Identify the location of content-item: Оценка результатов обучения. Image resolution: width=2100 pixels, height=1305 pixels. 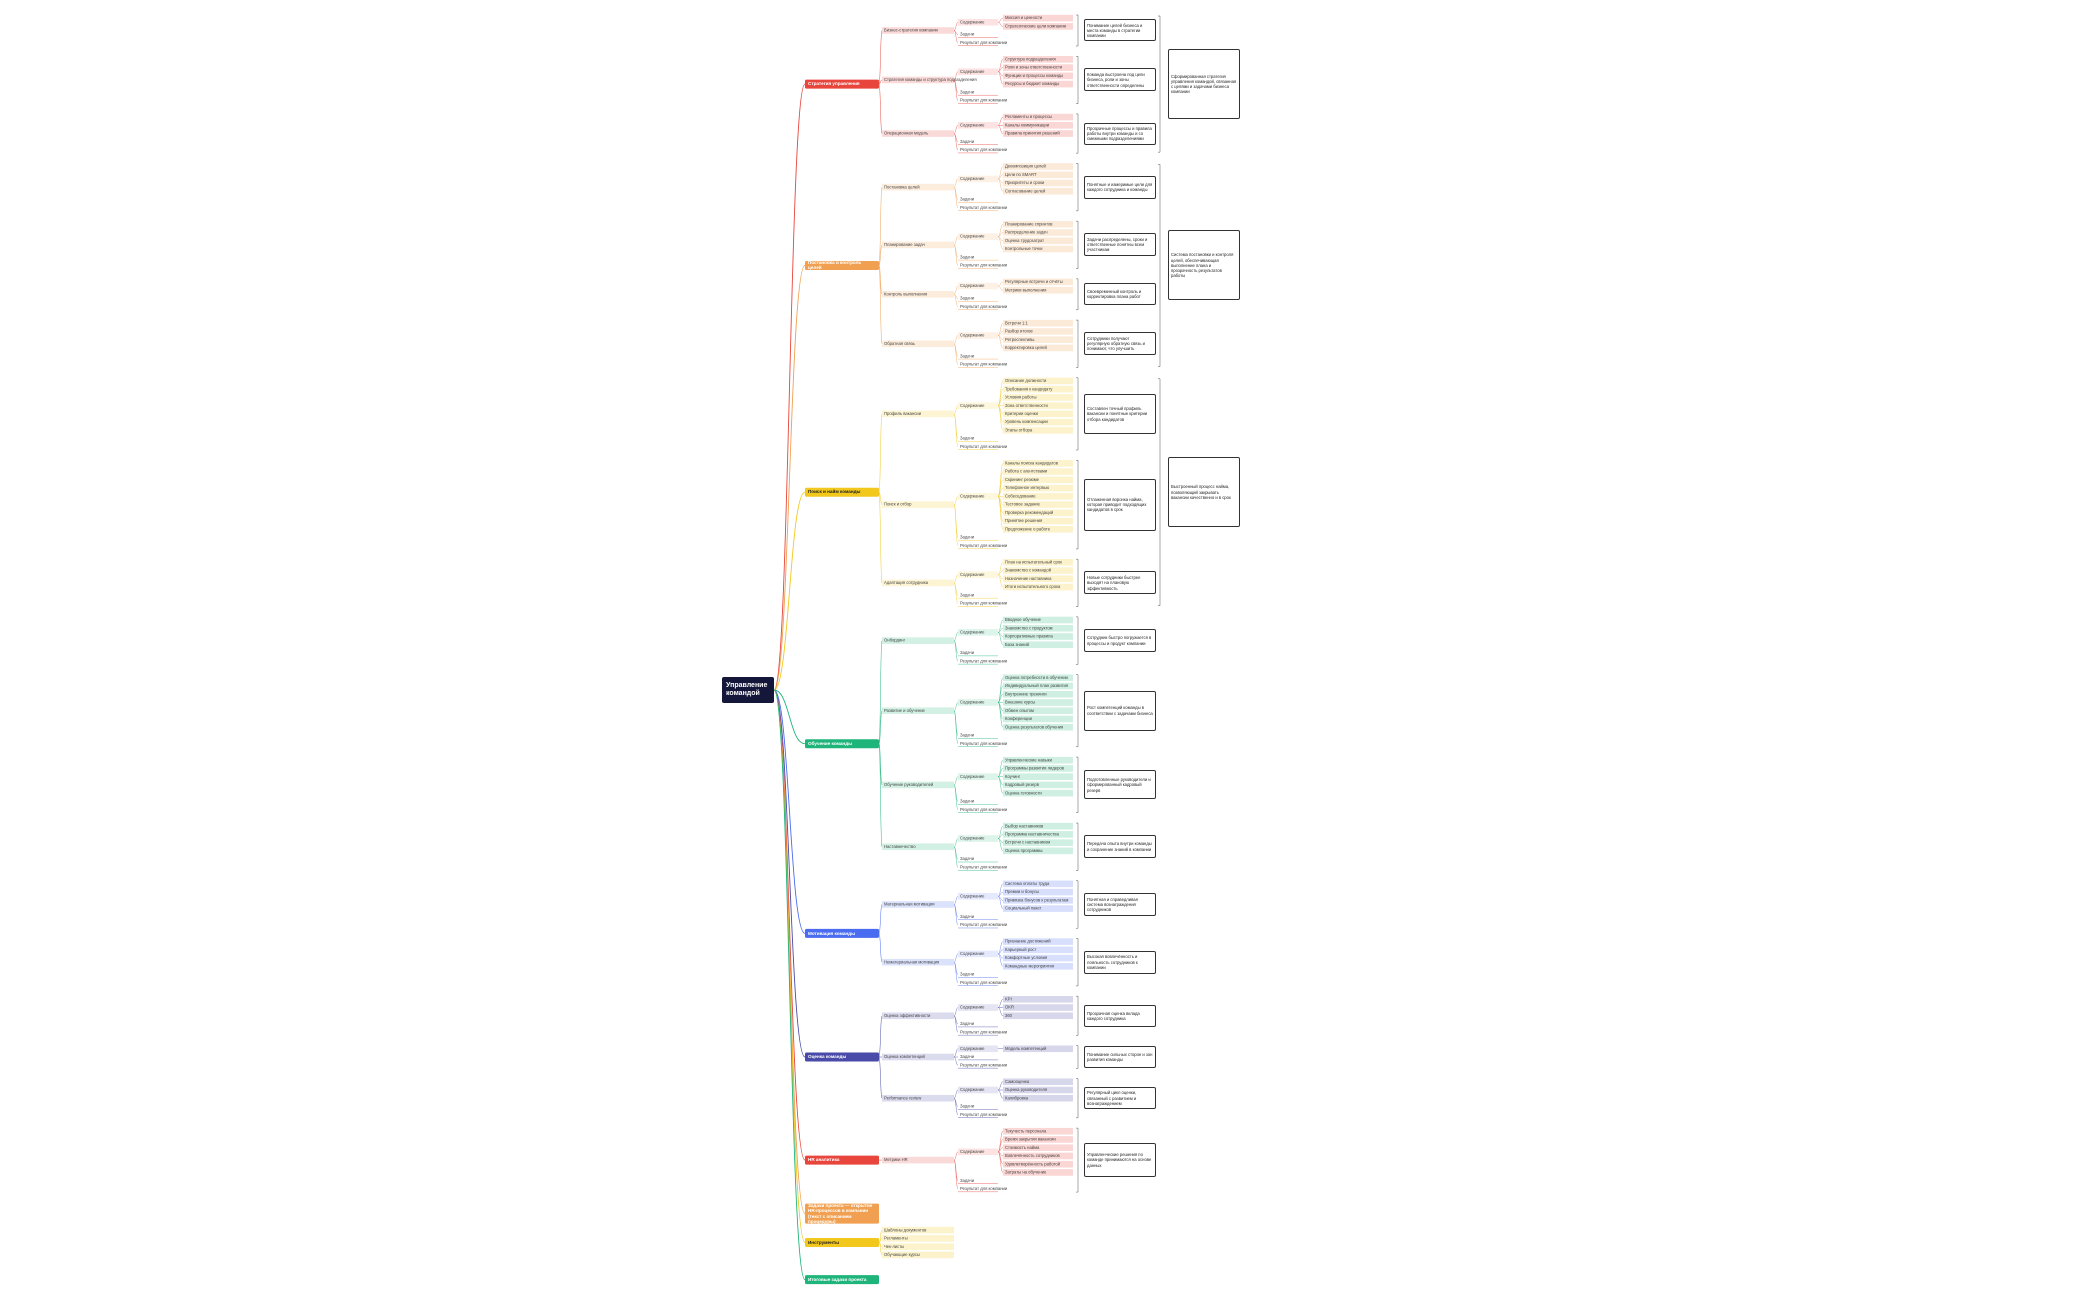
(1034, 726).